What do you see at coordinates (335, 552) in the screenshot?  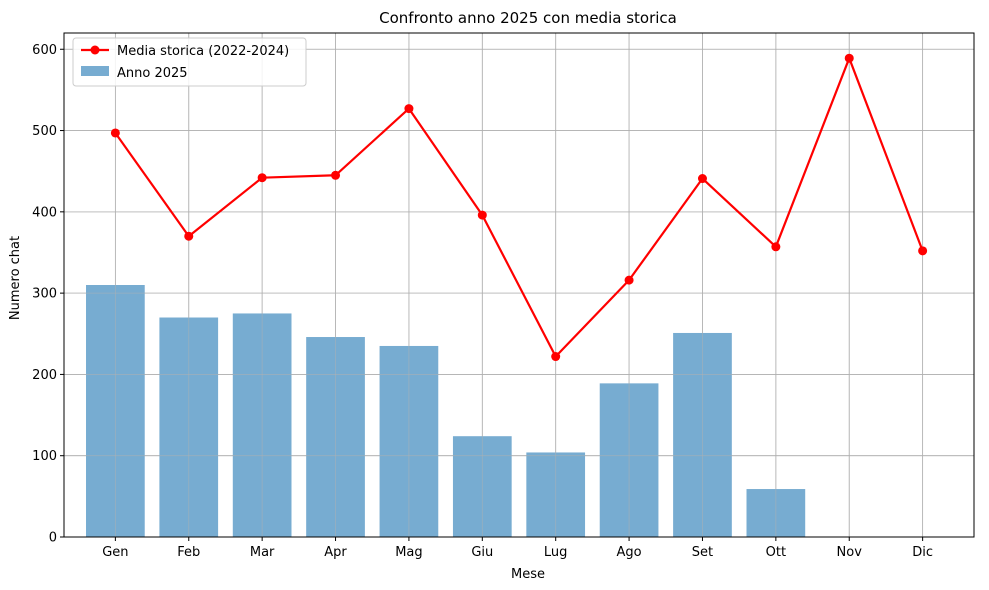 I see `x-tick-label: Apr` at bounding box center [335, 552].